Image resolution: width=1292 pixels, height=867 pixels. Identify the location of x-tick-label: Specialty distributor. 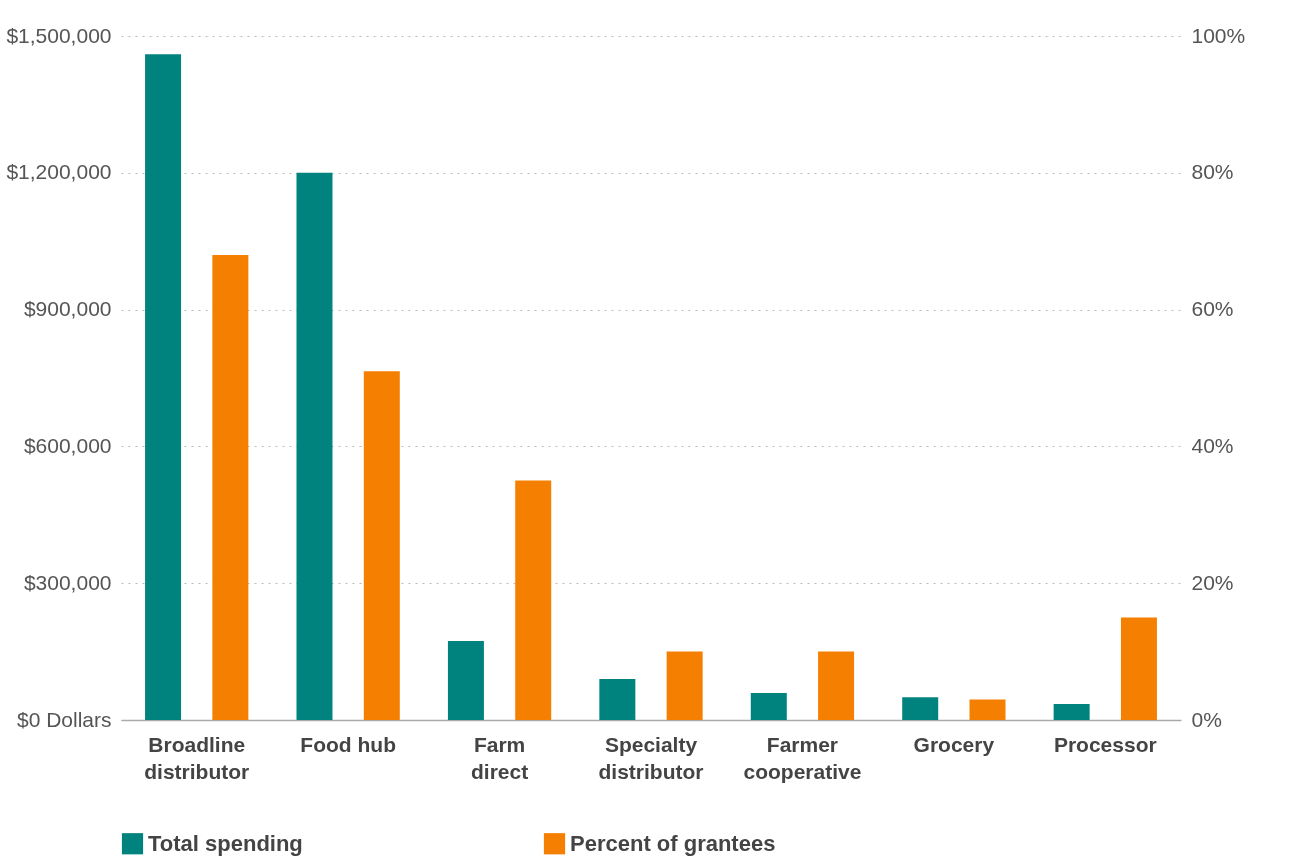
(651, 757).